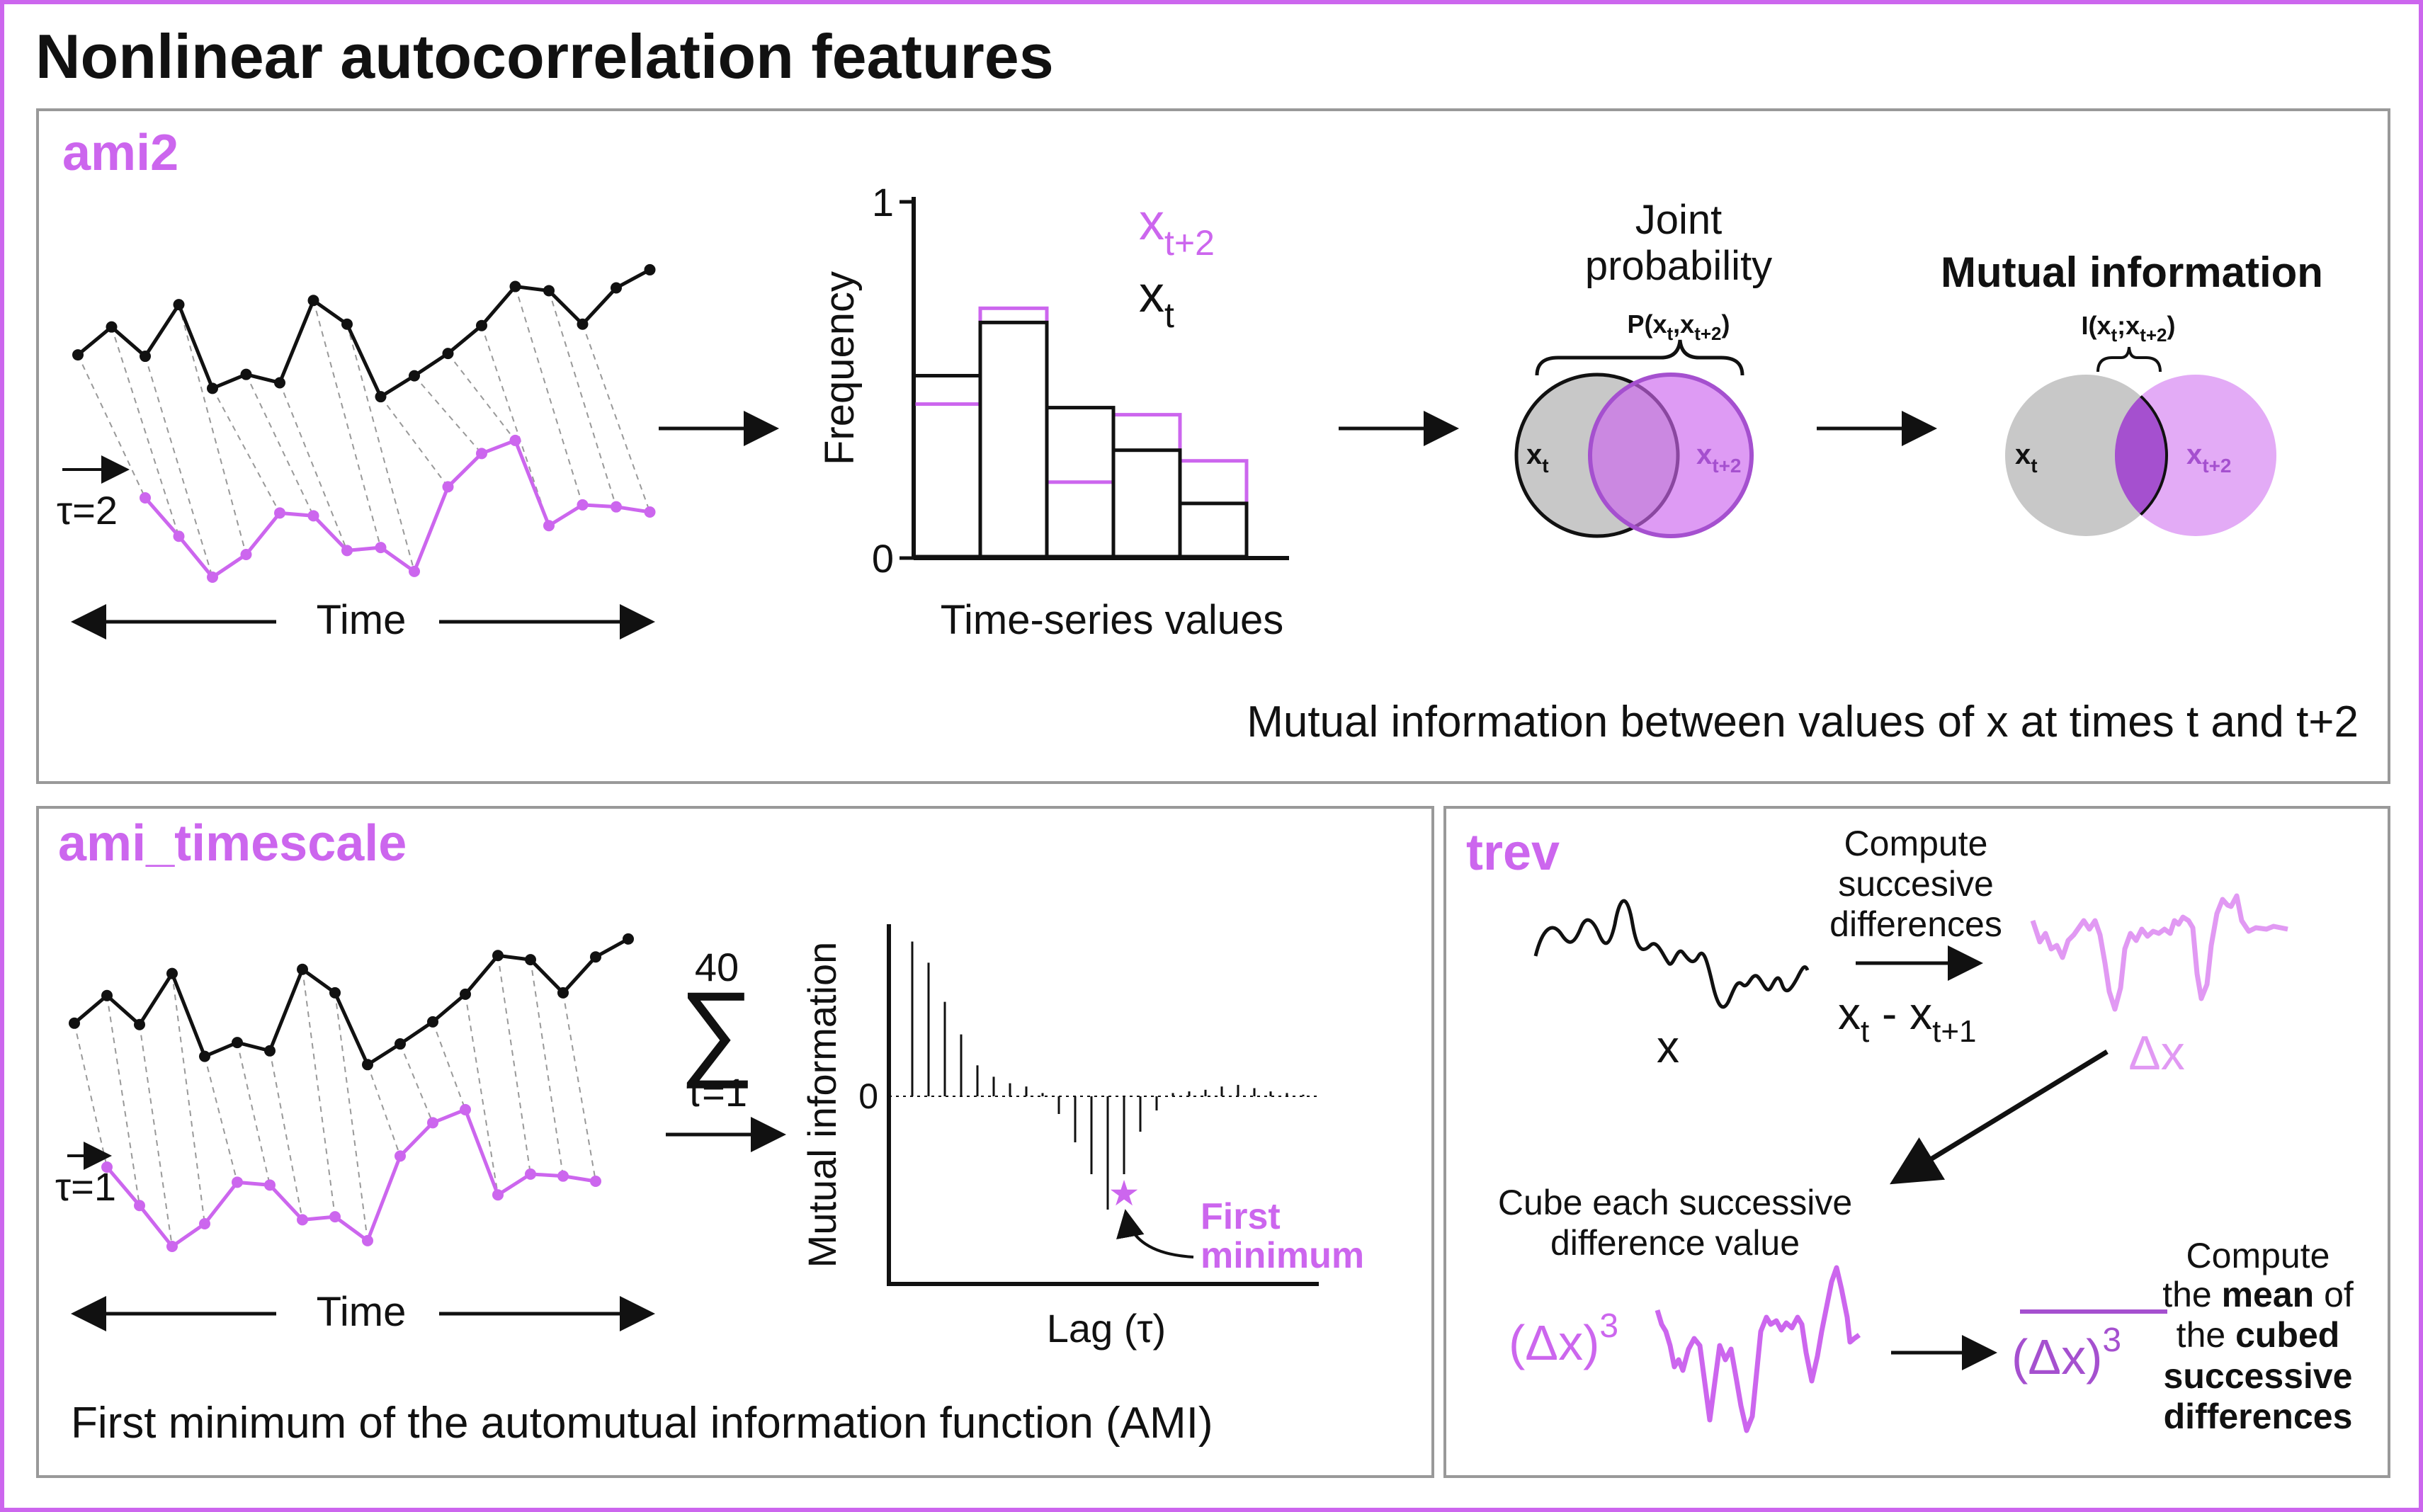 The height and width of the screenshot is (1512, 2423). I want to click on hist-xlabel: Time-series values, so click(1112, 620).